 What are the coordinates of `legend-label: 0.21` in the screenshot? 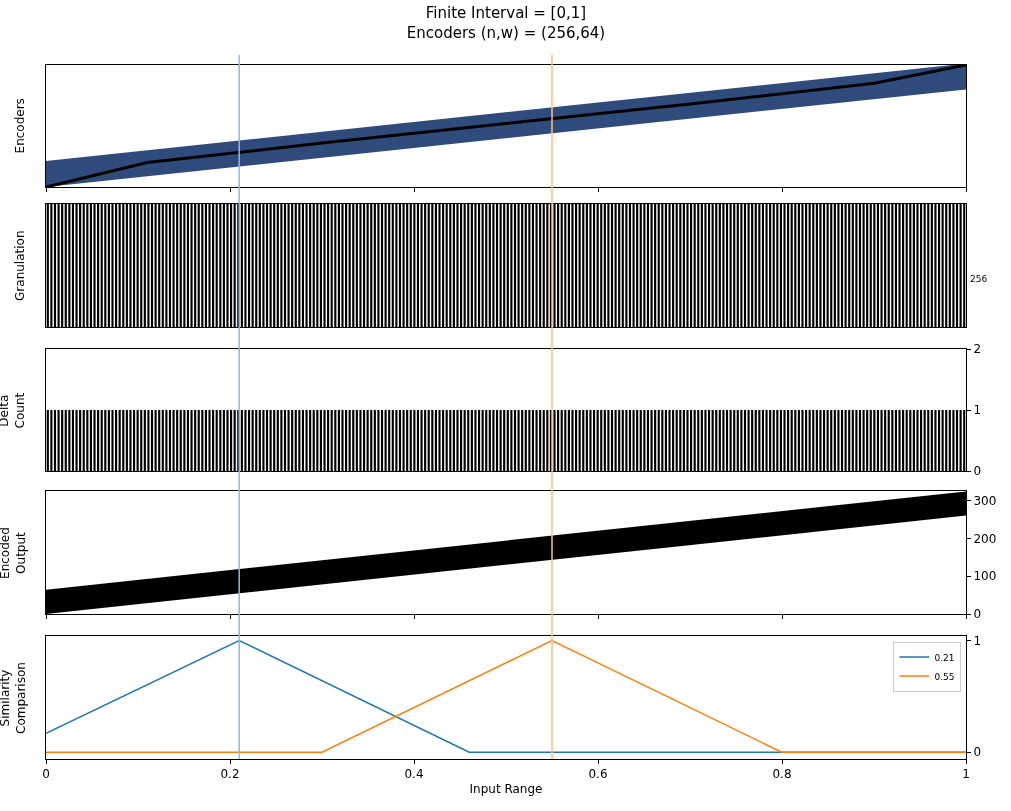 It's located at (944, 657).